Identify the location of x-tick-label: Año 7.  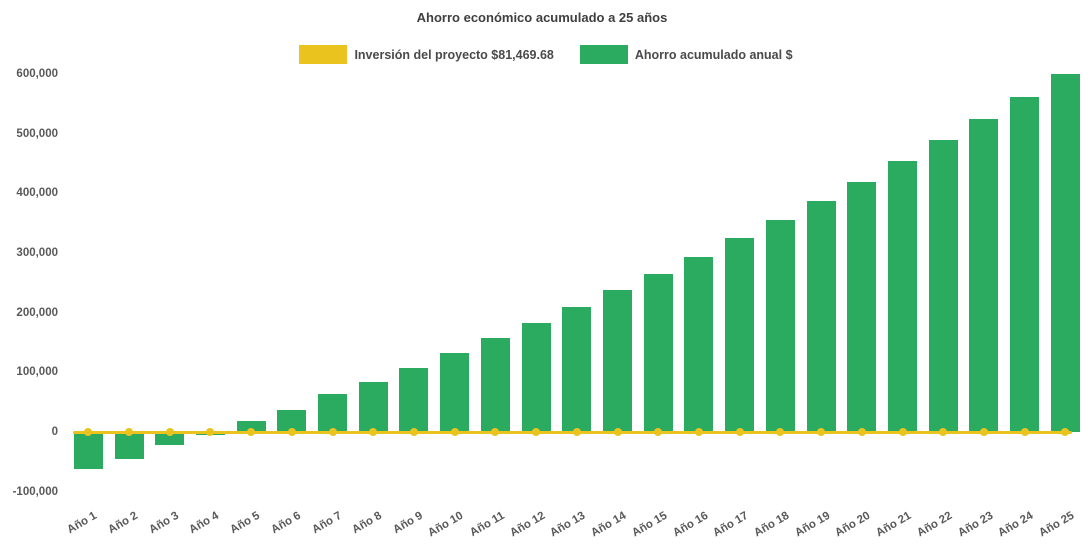
(326, 523).